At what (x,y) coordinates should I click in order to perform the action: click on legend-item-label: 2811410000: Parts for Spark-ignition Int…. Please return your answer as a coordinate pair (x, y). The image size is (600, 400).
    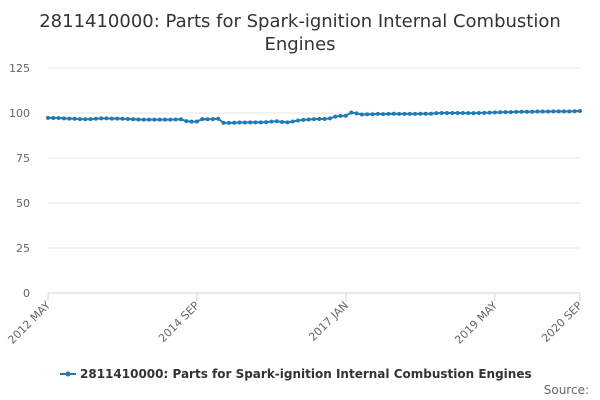
    Looking at the image, I should click on (306, 374).